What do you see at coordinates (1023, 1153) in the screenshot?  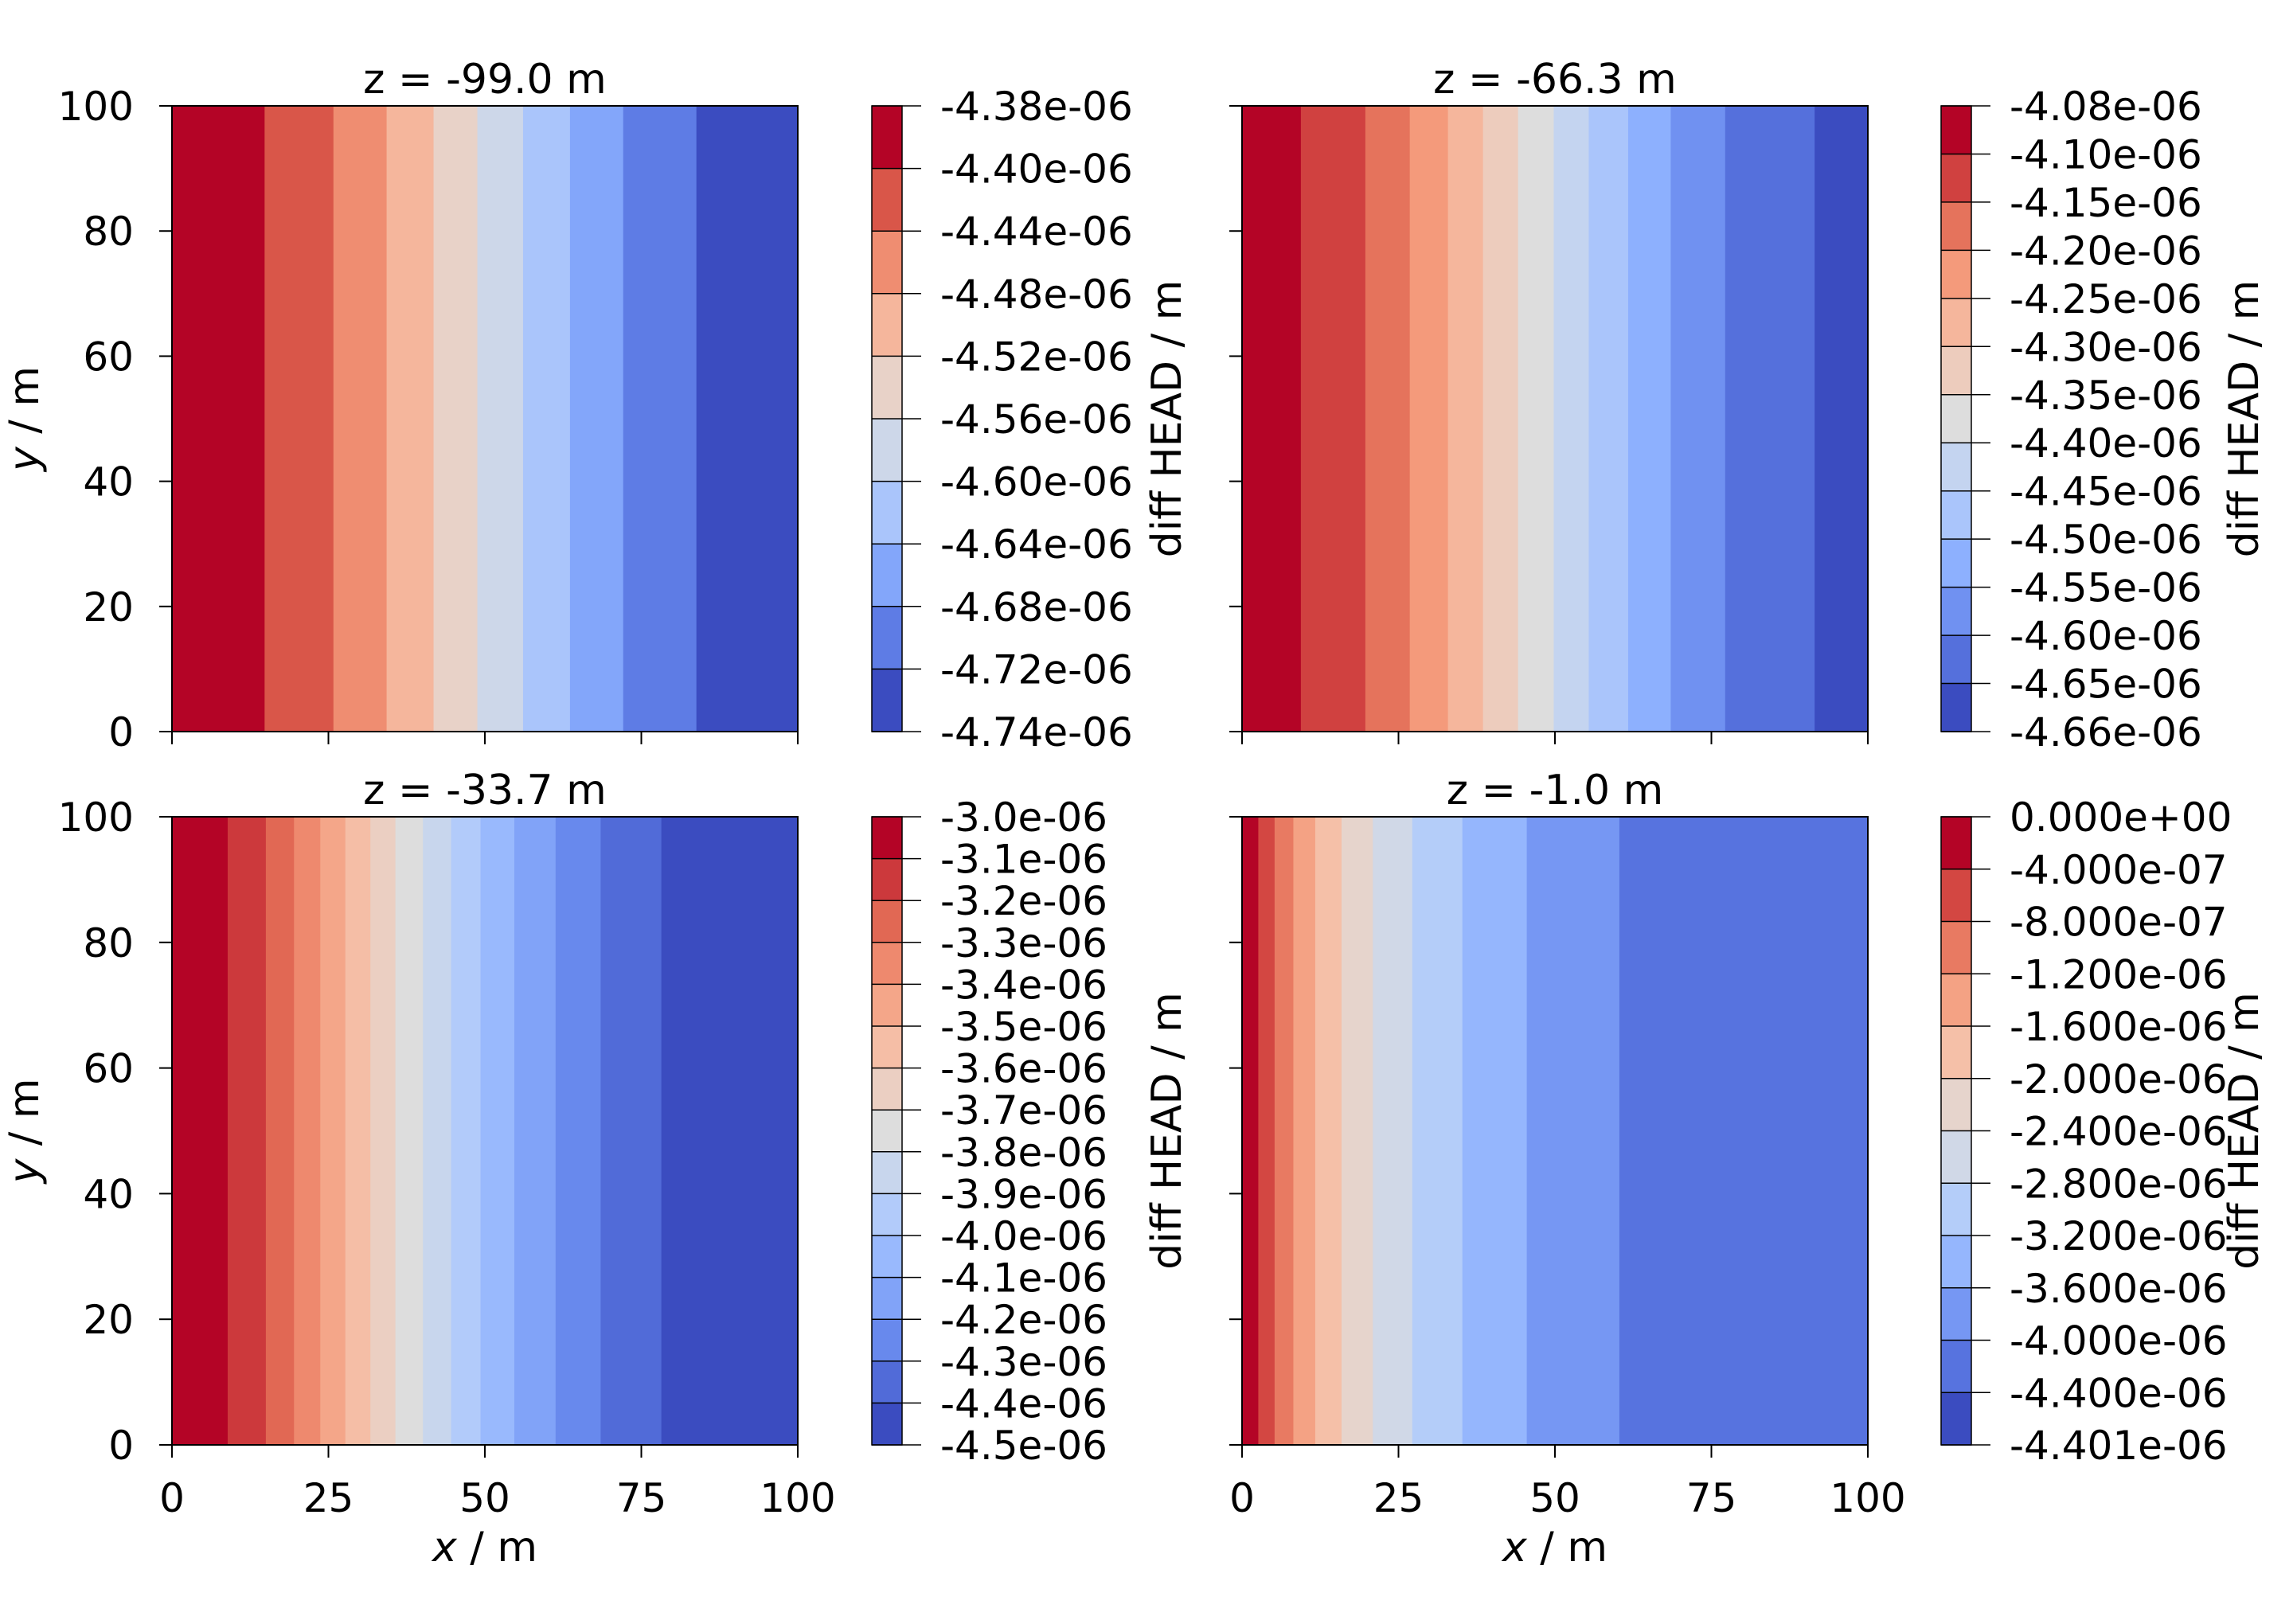 I see `colorbar-tick-label: -3.8e-06` at bounding box center [1023, 1153].